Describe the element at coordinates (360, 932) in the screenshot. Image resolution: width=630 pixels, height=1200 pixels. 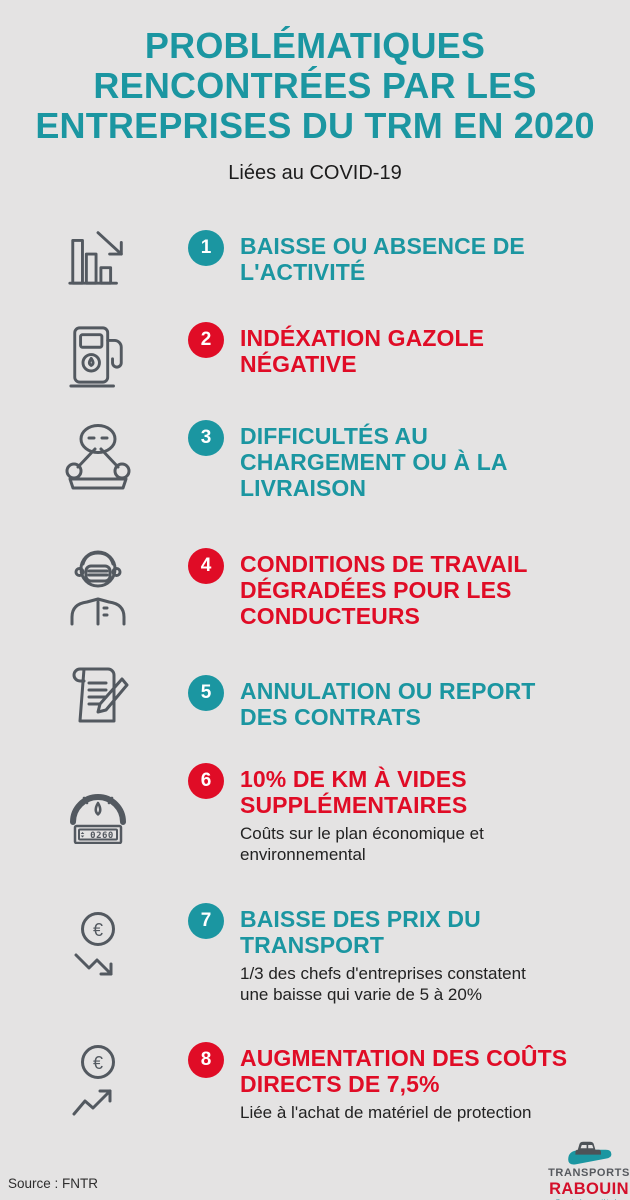
I see `item-title: BAISSE DES PRIX DU TRANSPORT` at that location.